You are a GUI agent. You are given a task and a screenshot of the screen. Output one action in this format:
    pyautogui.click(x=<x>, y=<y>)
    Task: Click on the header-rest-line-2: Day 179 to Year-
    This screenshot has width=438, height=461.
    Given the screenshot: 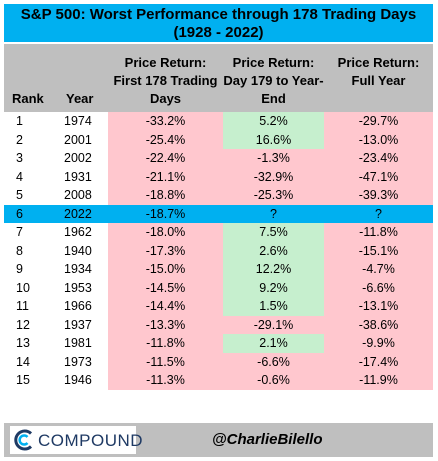 What is the action you would take?
    pyautogui.click(x=273, y=80)
    